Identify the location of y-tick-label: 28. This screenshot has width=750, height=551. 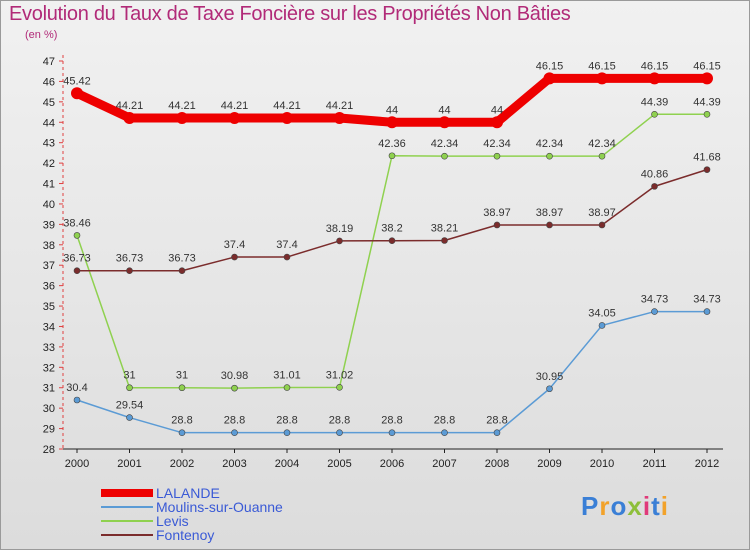
(49, 450).